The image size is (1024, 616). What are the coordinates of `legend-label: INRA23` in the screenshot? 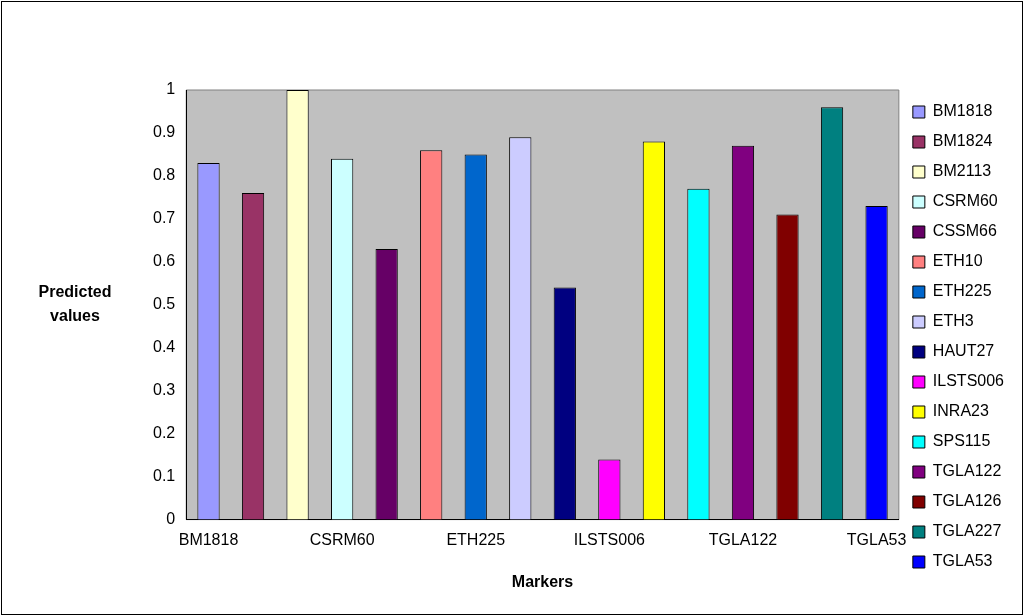 It's located at (960, 411).